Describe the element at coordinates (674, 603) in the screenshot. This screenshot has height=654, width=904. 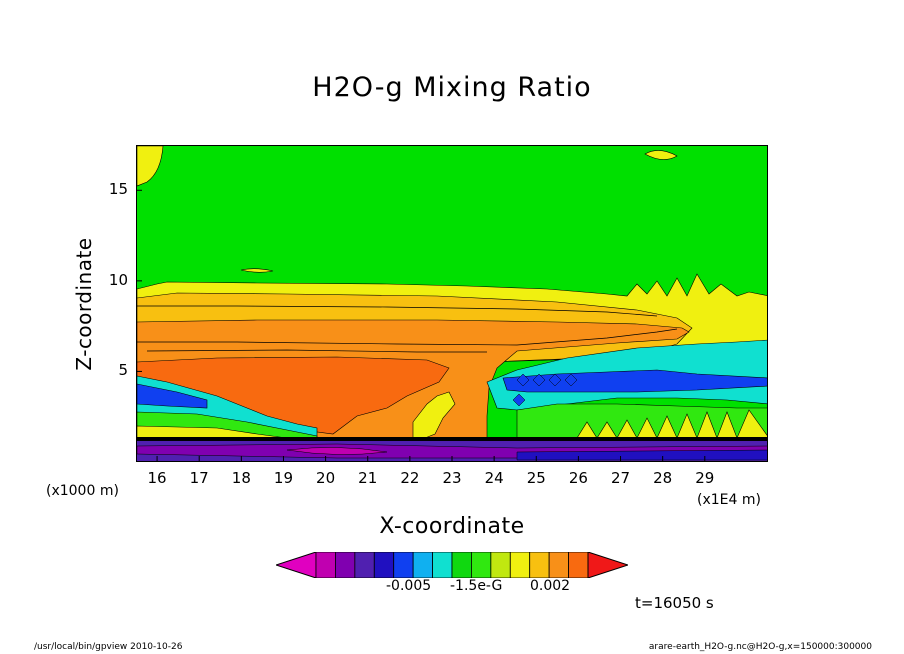
I see `time-label: t=16050 s` at that location.